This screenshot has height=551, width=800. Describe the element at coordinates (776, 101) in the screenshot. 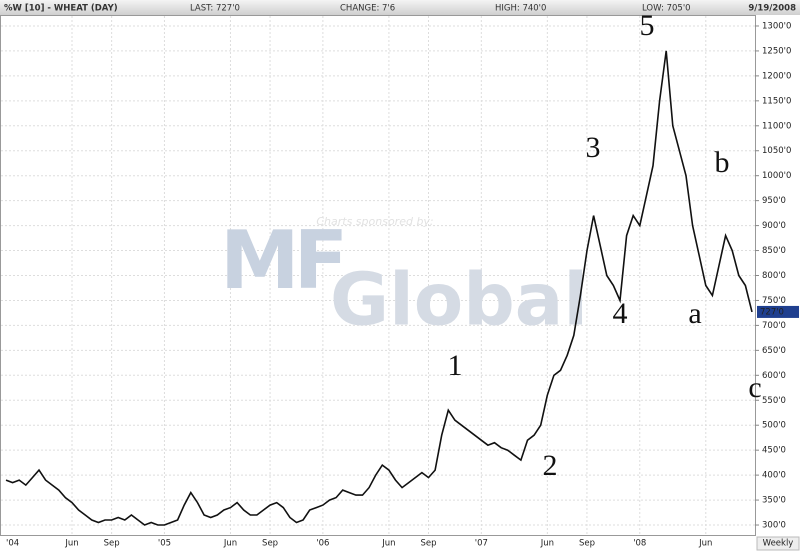

I see `y-tick-label: 1150'0` at that location.